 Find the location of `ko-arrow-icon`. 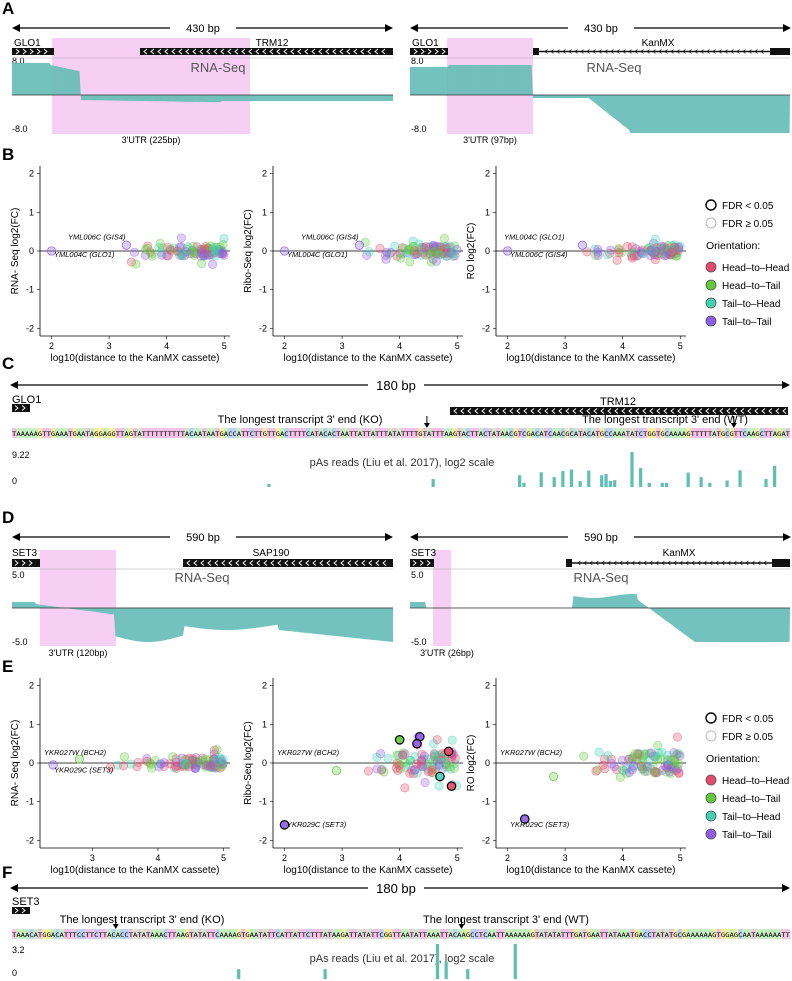

ko-arrow-icon is located at coordinates (115, 926).